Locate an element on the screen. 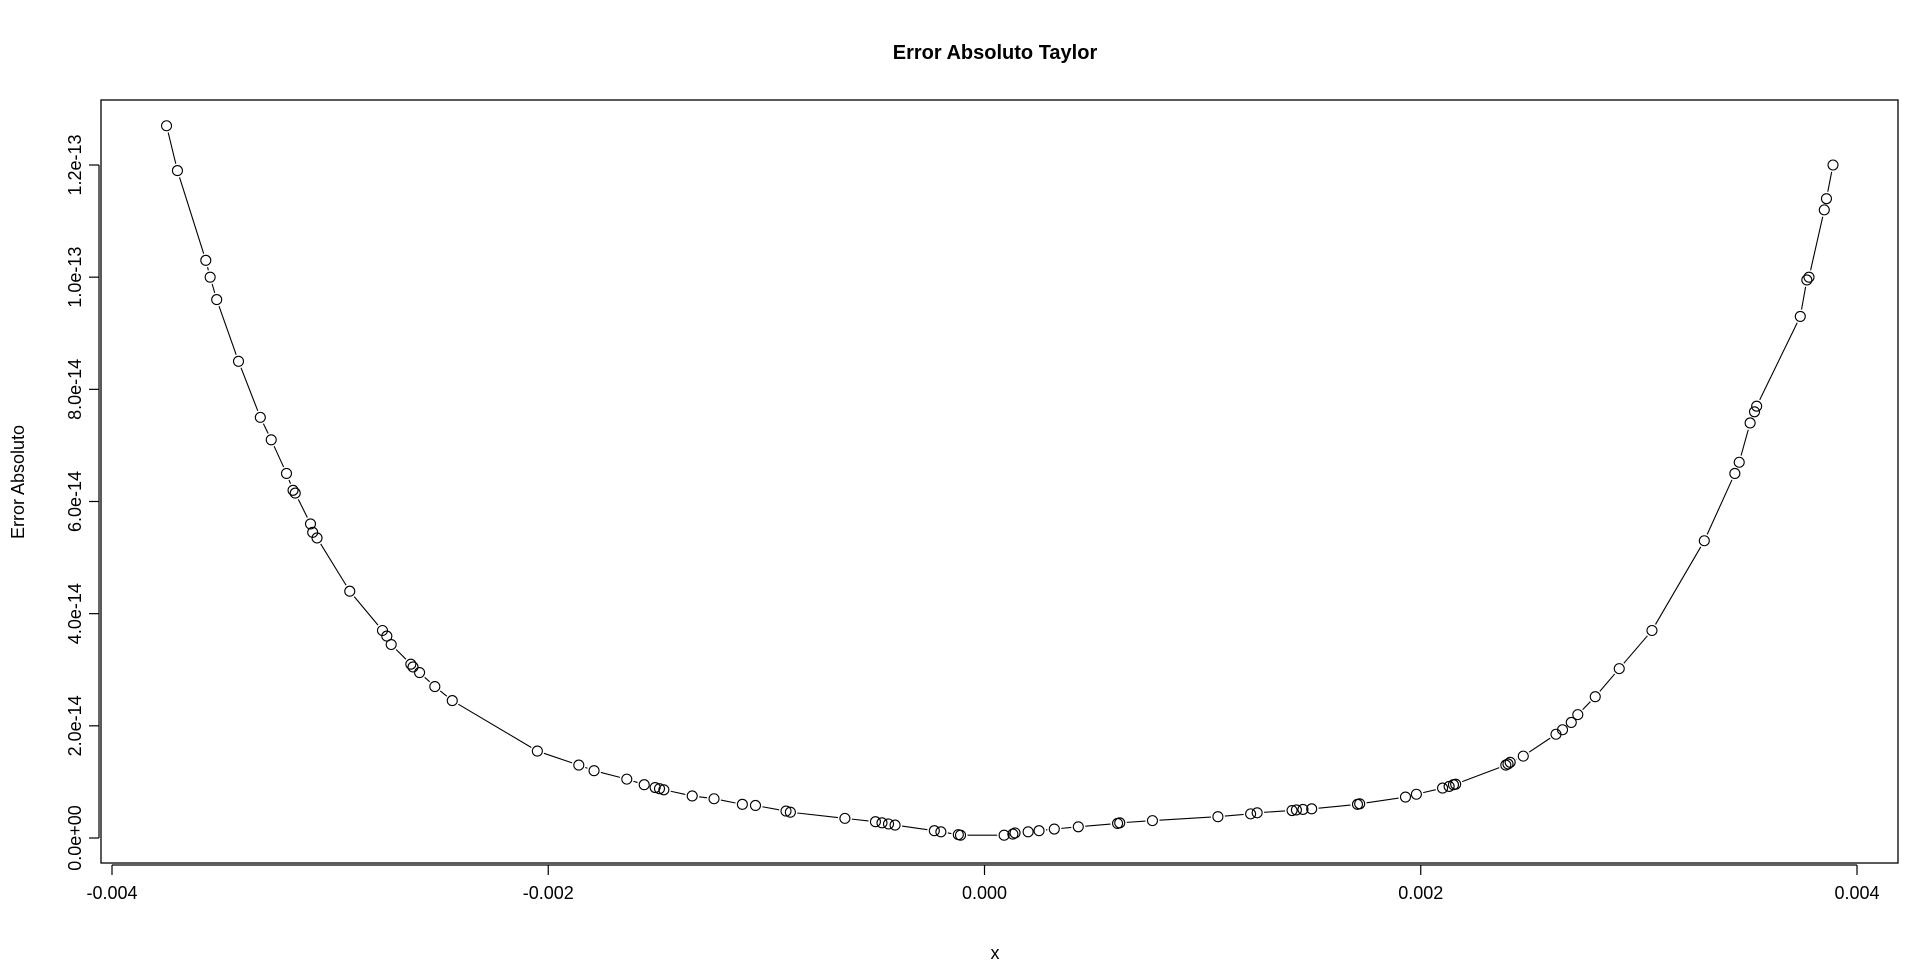 This screenshot has height=976, width=1920. y-axis-label: Error Absoluto is located at coordinates (18, 482).